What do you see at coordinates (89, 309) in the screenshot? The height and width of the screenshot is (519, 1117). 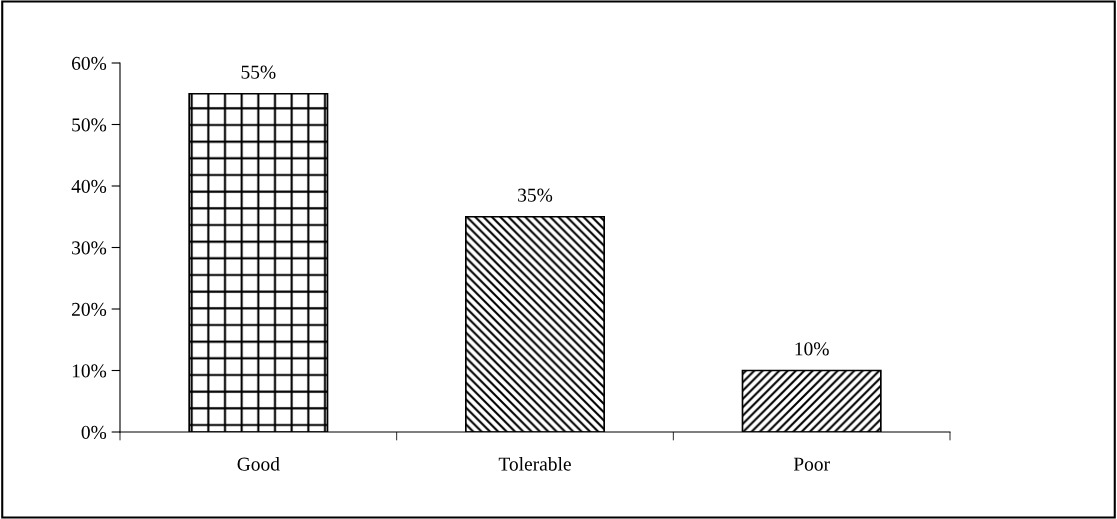 I see `y-tick-label: 20%` at bounding box center [89, 309].